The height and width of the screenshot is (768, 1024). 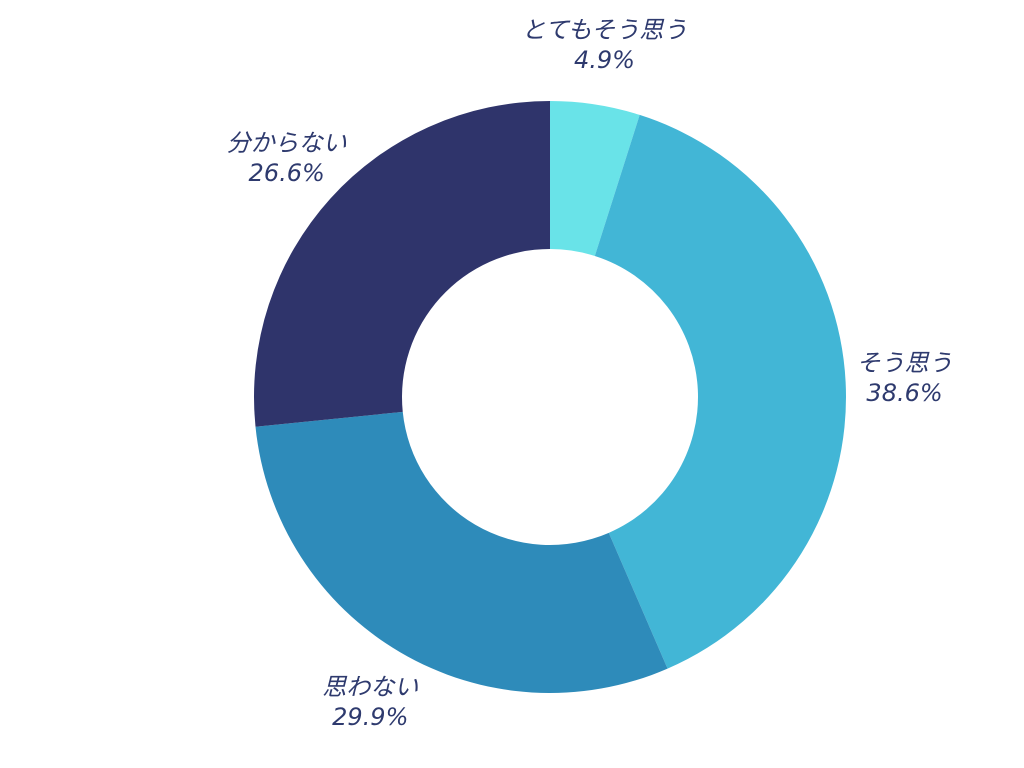 I want to click on slice-0-wedge, so click(x=595, y=178).